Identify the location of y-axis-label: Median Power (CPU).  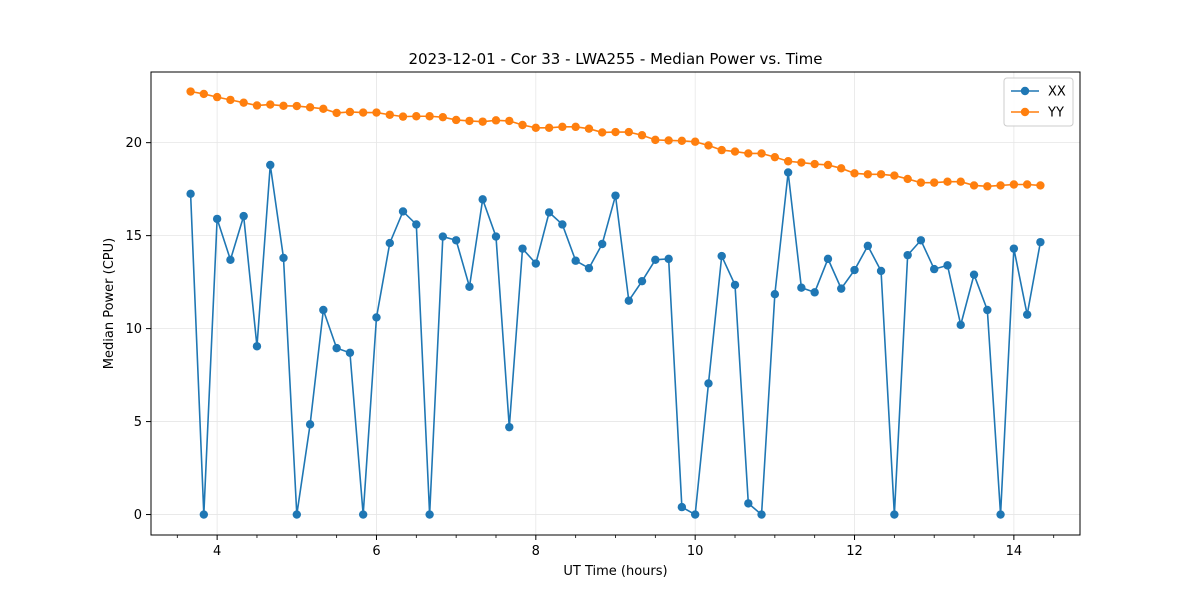
(109, 303).